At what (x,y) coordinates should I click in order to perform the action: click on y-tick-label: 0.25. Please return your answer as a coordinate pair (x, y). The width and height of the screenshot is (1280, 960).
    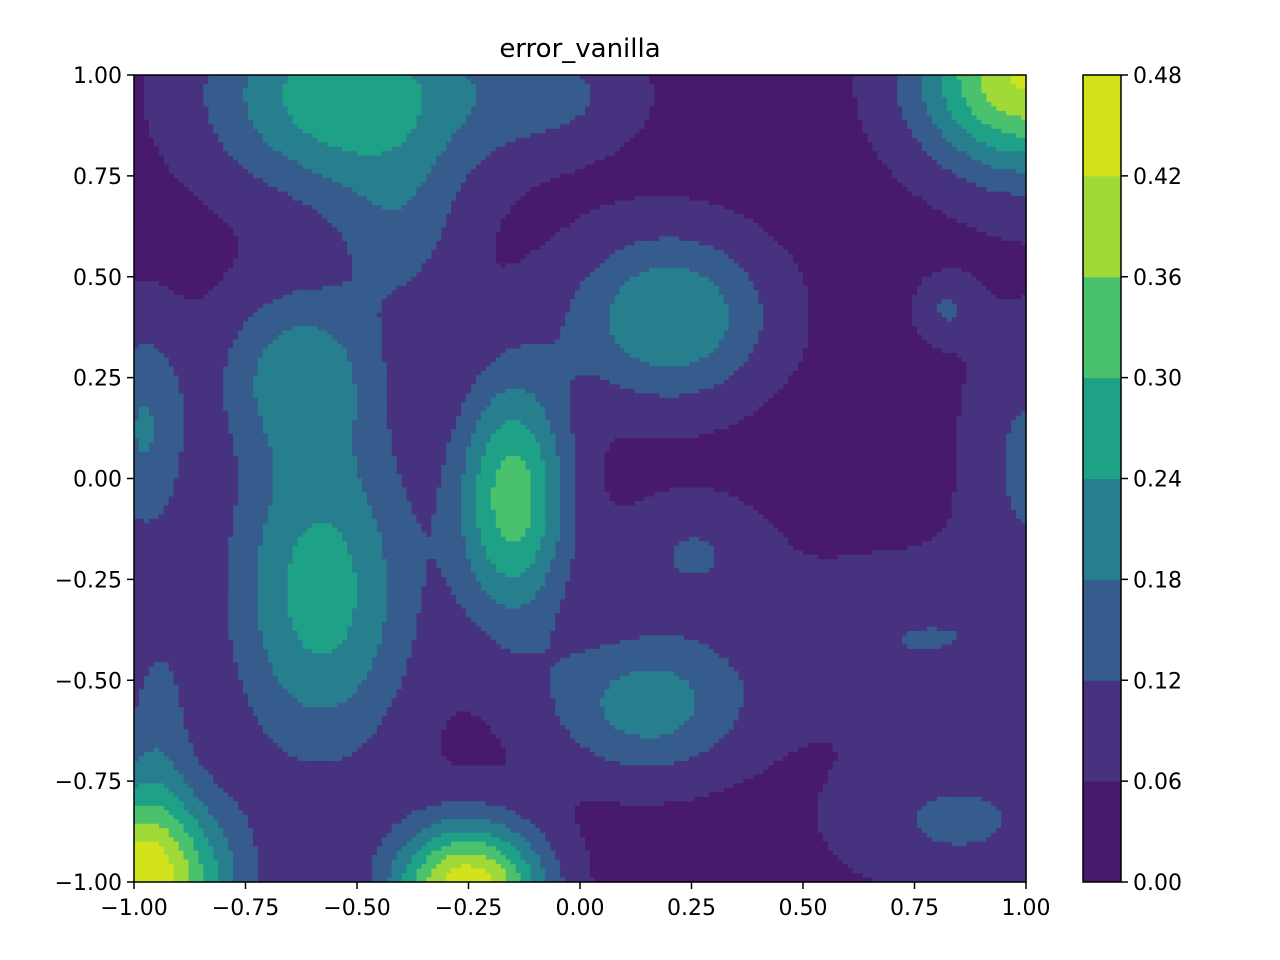
    Looking at the image, I should click on (97, 379).